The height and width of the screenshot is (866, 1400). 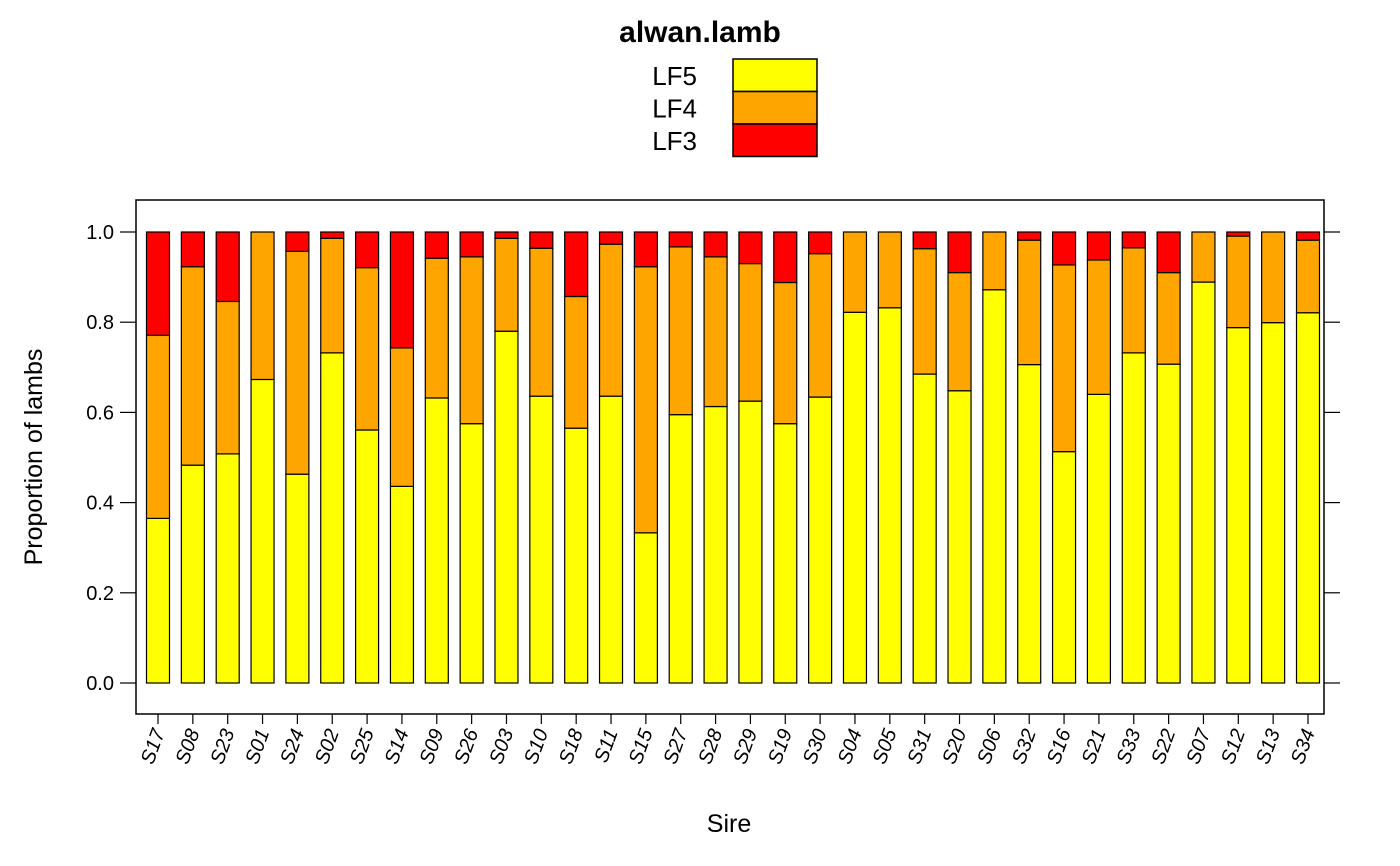 I want to click on x-tick-label: S18, so click(x=571, y=746).